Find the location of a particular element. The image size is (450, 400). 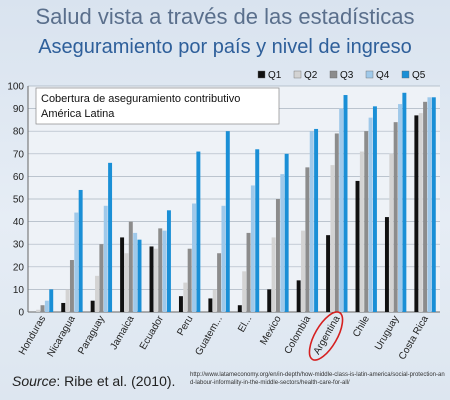

source-label: Source is located at coordinates (34, 381).